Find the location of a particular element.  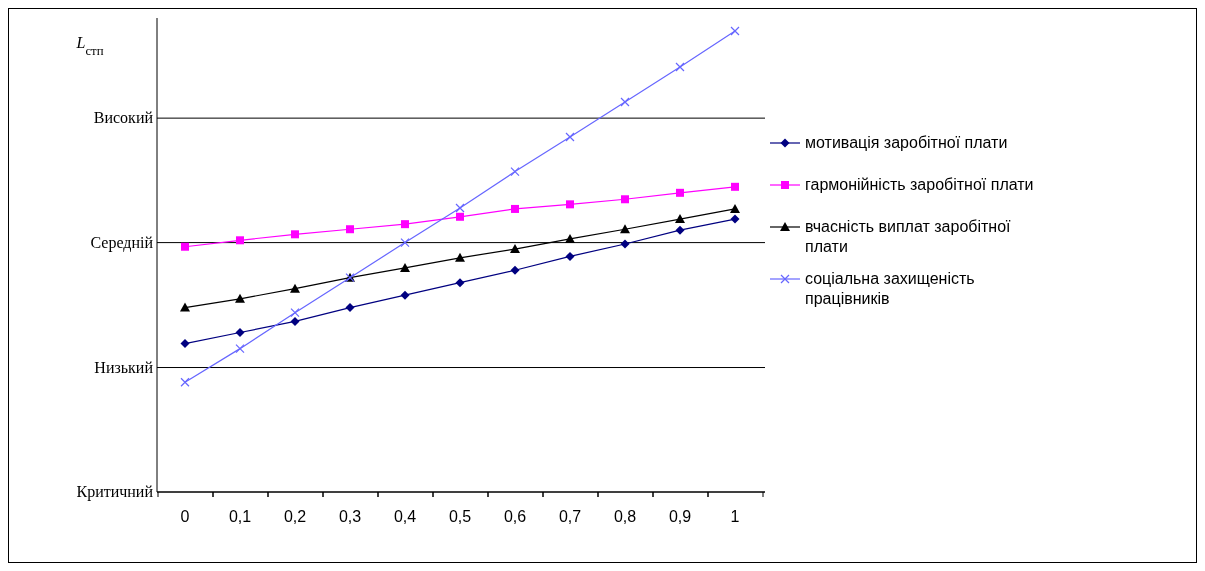

y-axis-title: L$_{стп}$ is located at coordinates (89, 46).